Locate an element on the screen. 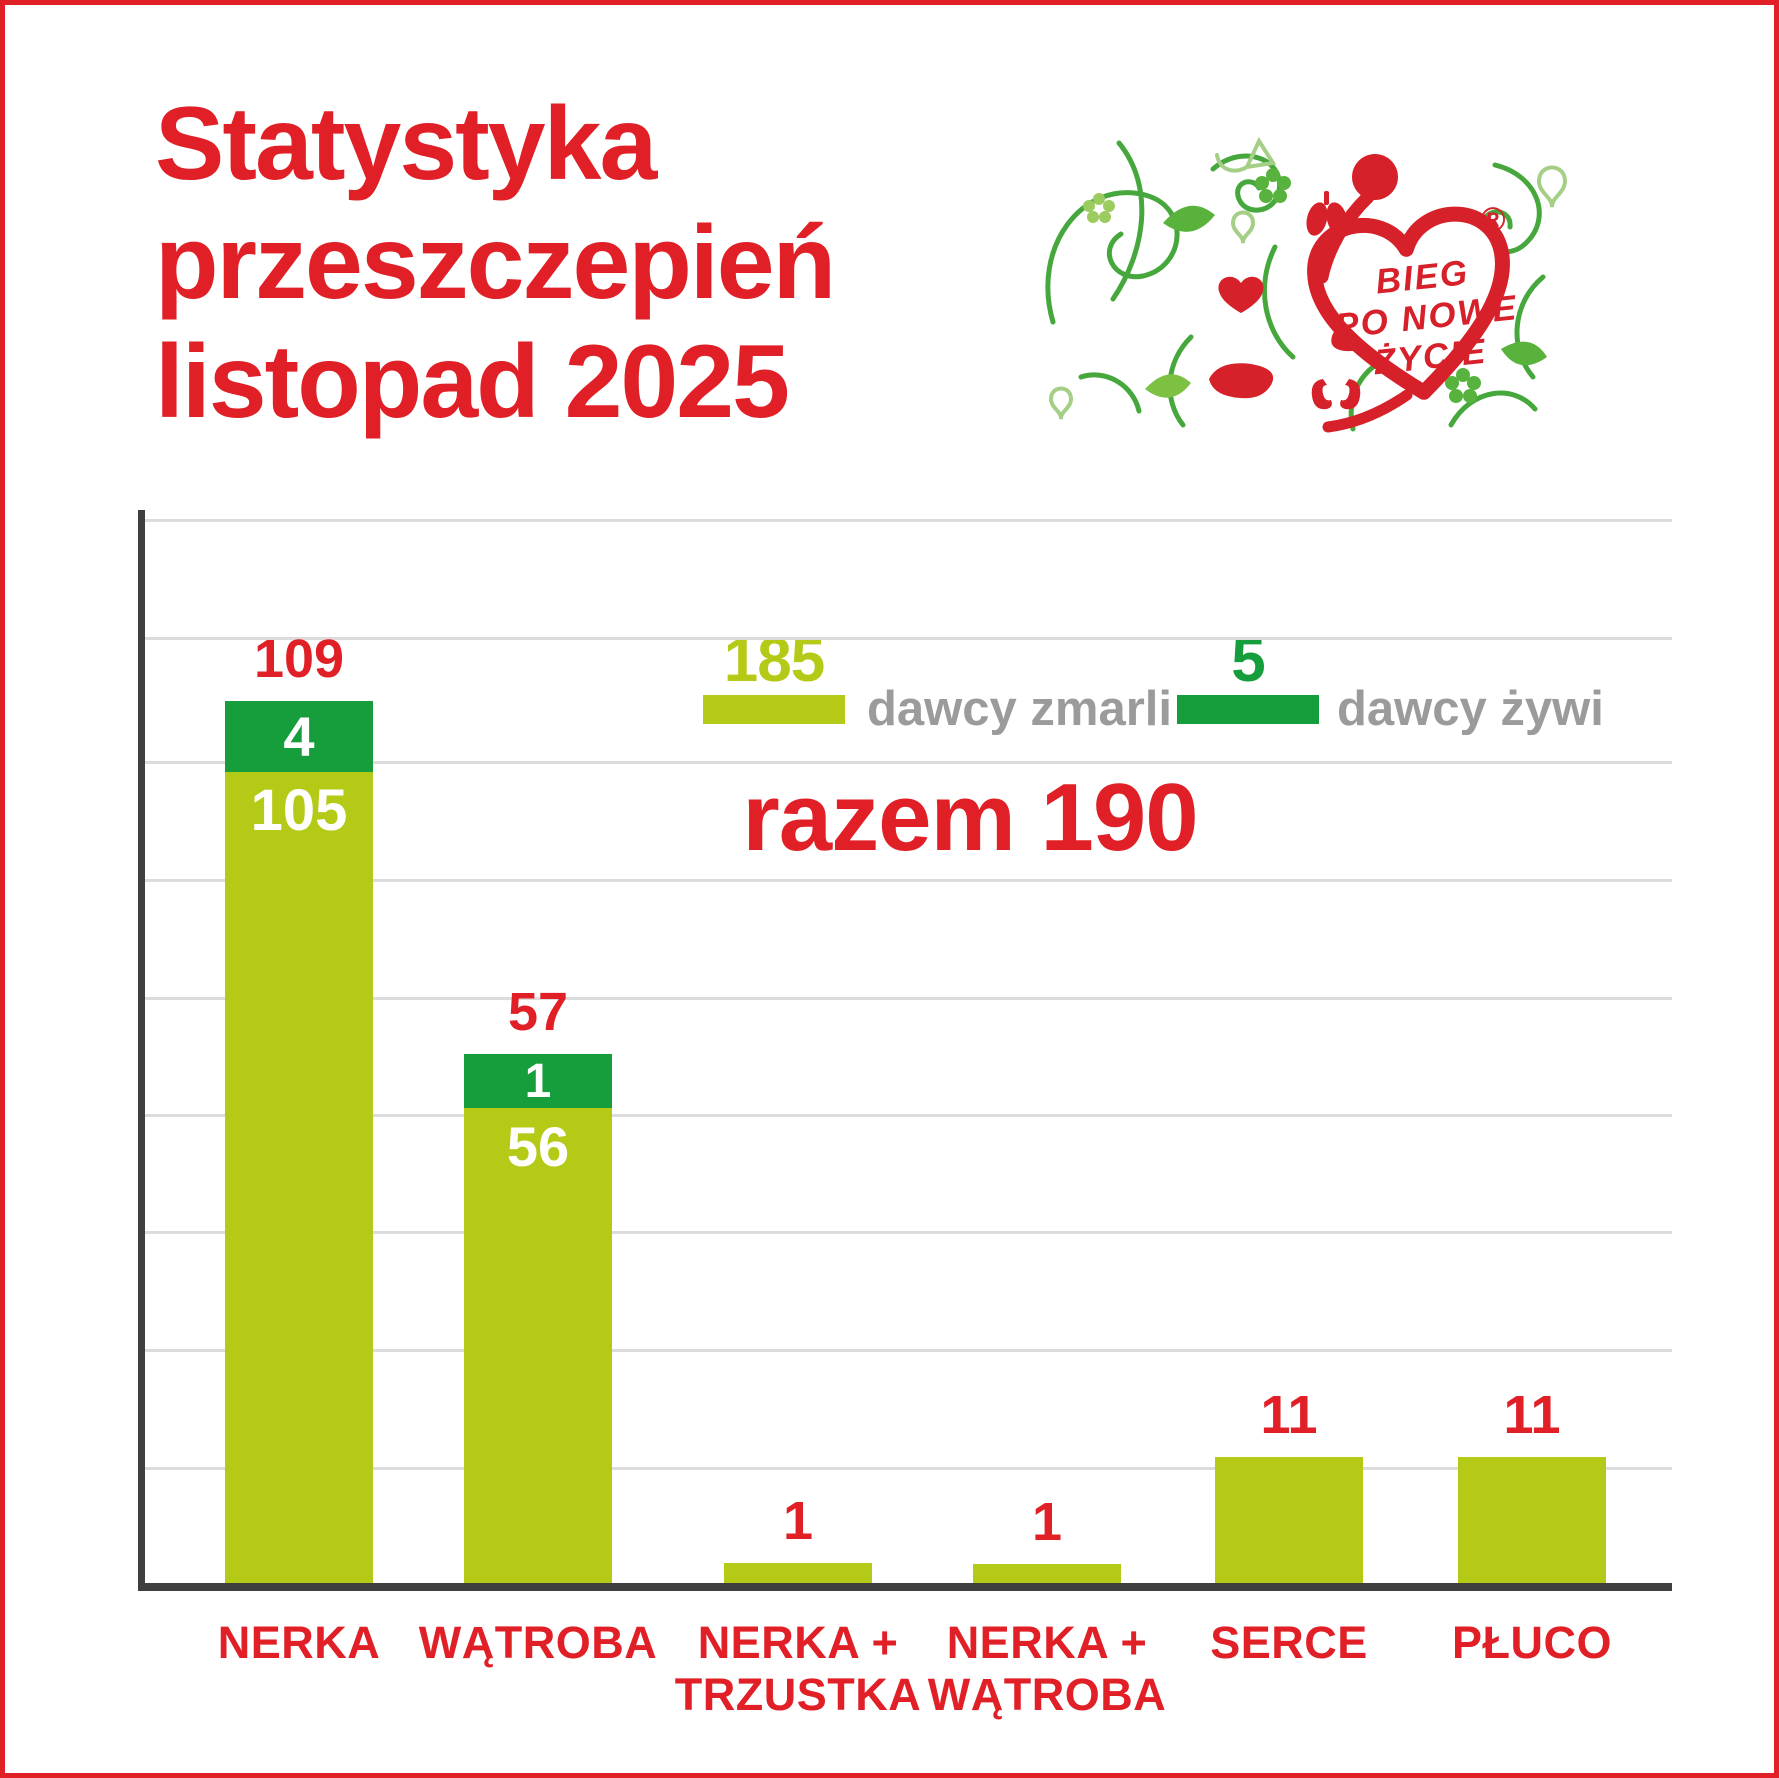 Image resolution: width=1779 pixels, height=1778 pixels. category-label-SERCE: SERCE is located at coordinates (1289, 1643).